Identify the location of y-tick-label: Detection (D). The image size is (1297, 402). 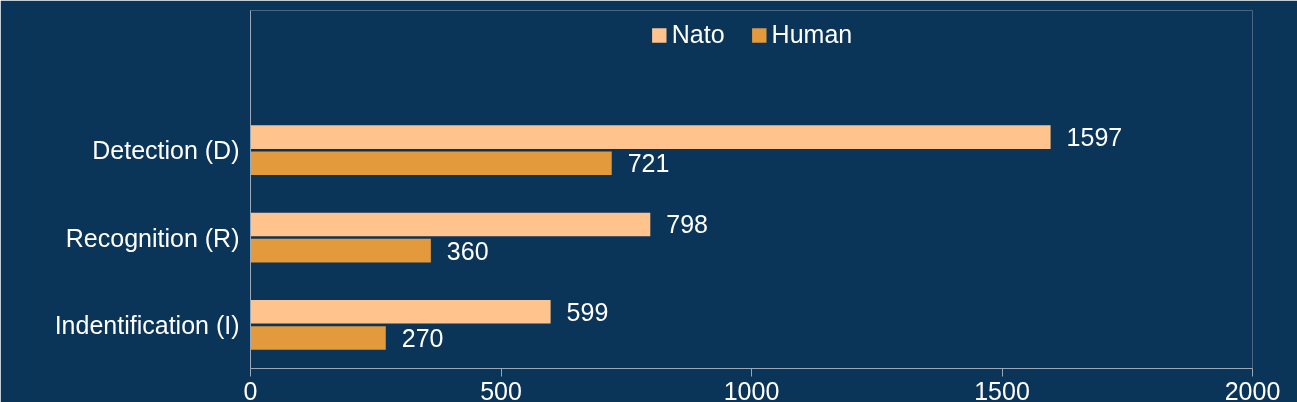
(166, 150).